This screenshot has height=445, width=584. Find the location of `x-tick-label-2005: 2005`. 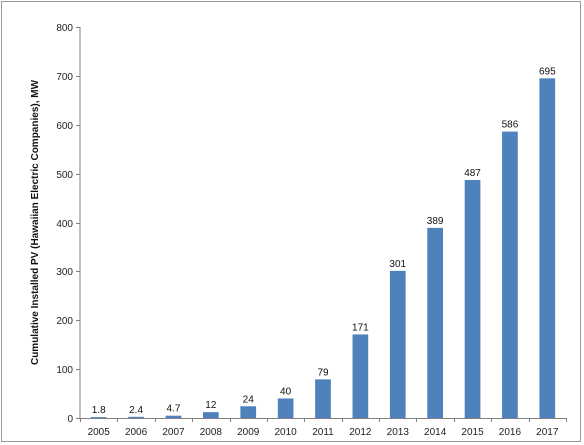

x-tick-label-2005: 2005 is located at coordinates (99, 432).